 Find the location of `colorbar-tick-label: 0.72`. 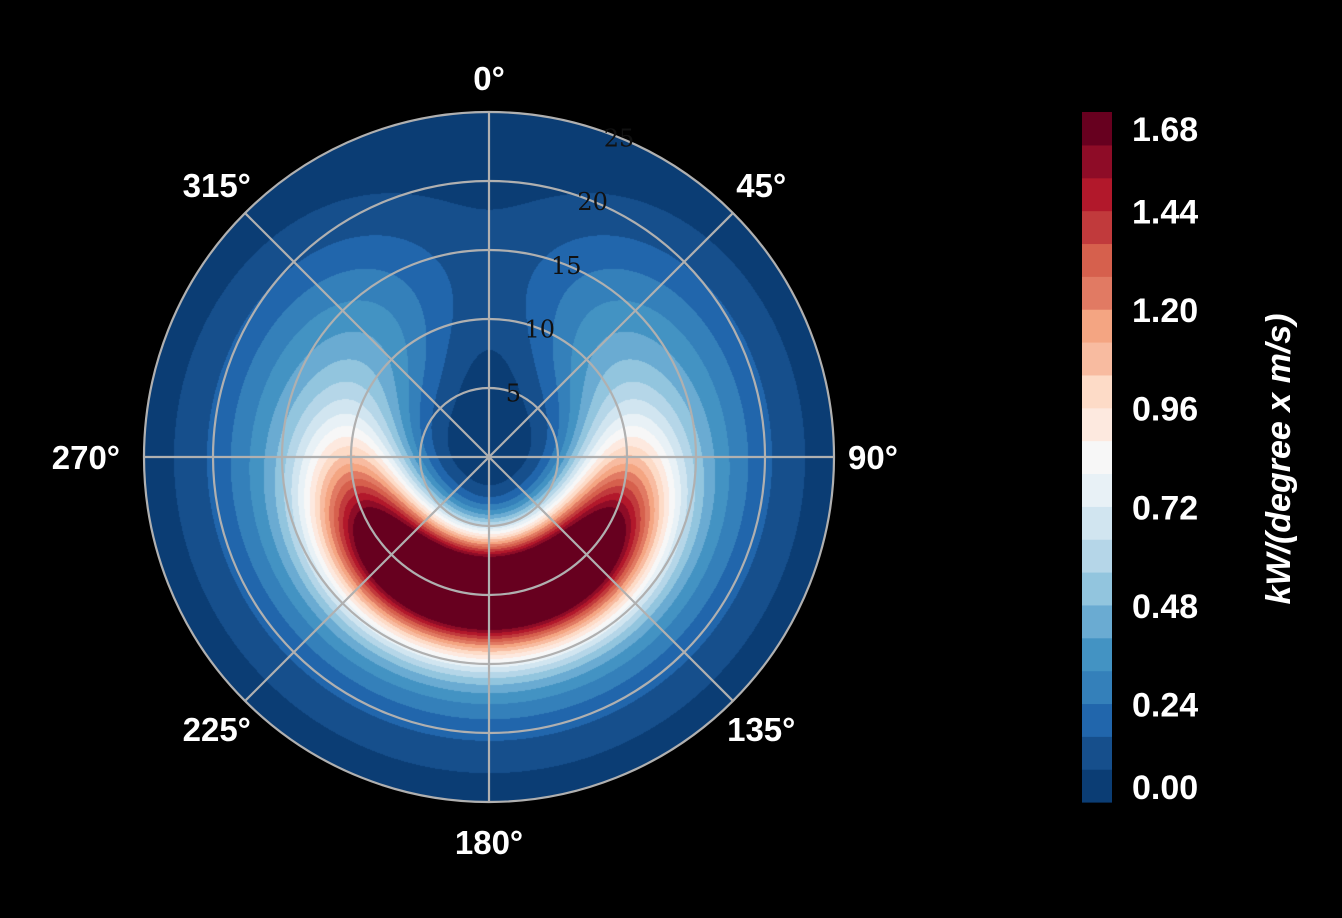

colorbar-tick-label: 0.72 is located at coordinates (1165, 508).